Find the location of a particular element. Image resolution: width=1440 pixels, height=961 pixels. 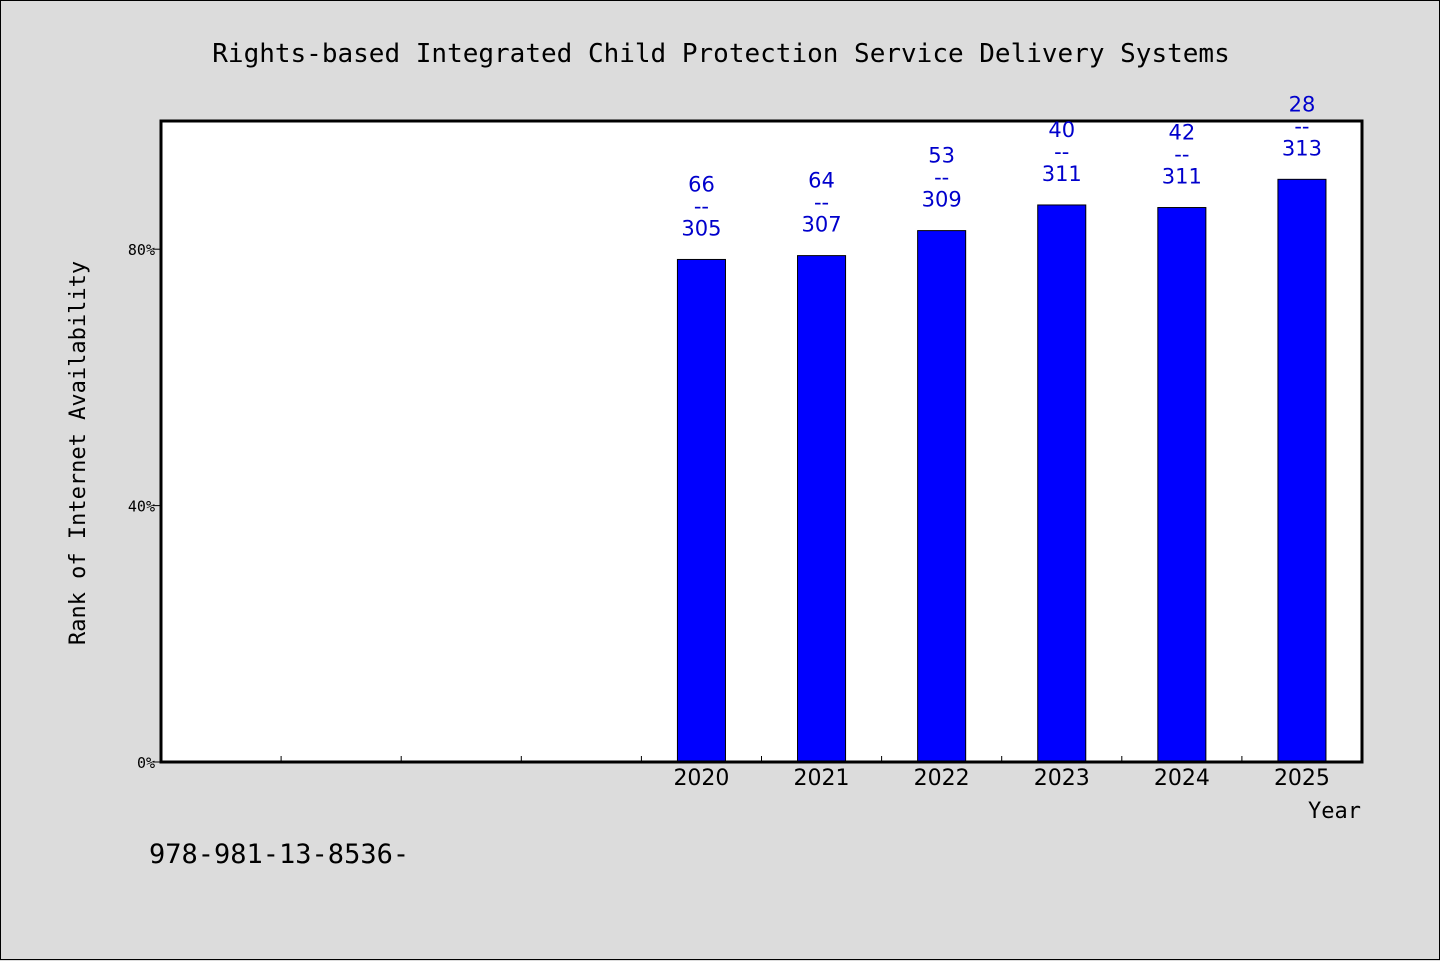

data-label-rank: 42 is located at coordinates (1181, 133).